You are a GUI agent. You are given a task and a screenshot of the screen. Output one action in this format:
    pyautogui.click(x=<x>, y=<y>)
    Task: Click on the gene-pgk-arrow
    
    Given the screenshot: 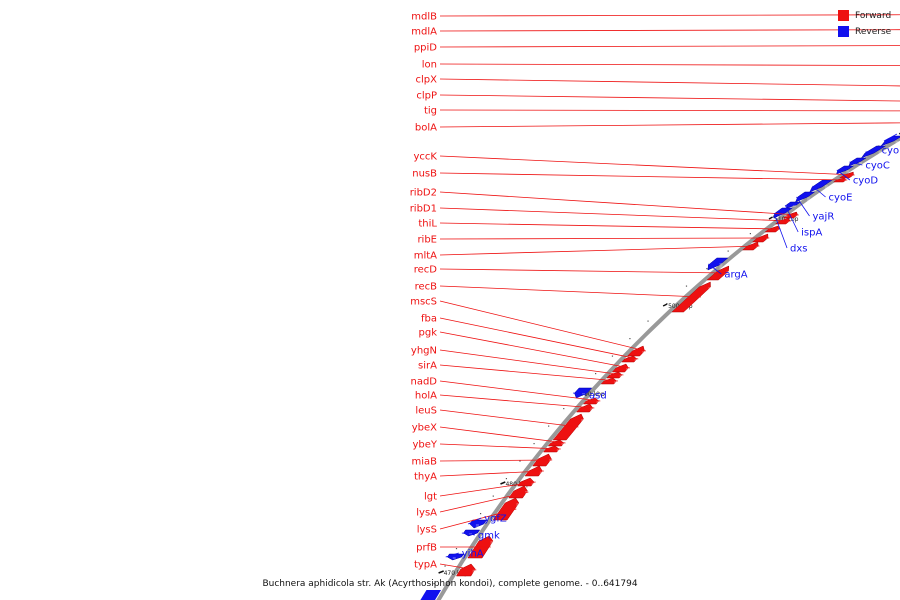 What is the action you would take?
    pyautogui.click(x=620, y=368)
    